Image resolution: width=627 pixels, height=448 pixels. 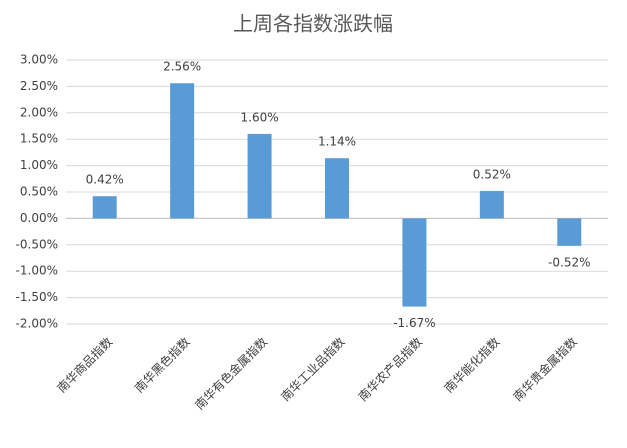 I want to click on y-tick-label: 0.00%, so click(x=39, y=218).